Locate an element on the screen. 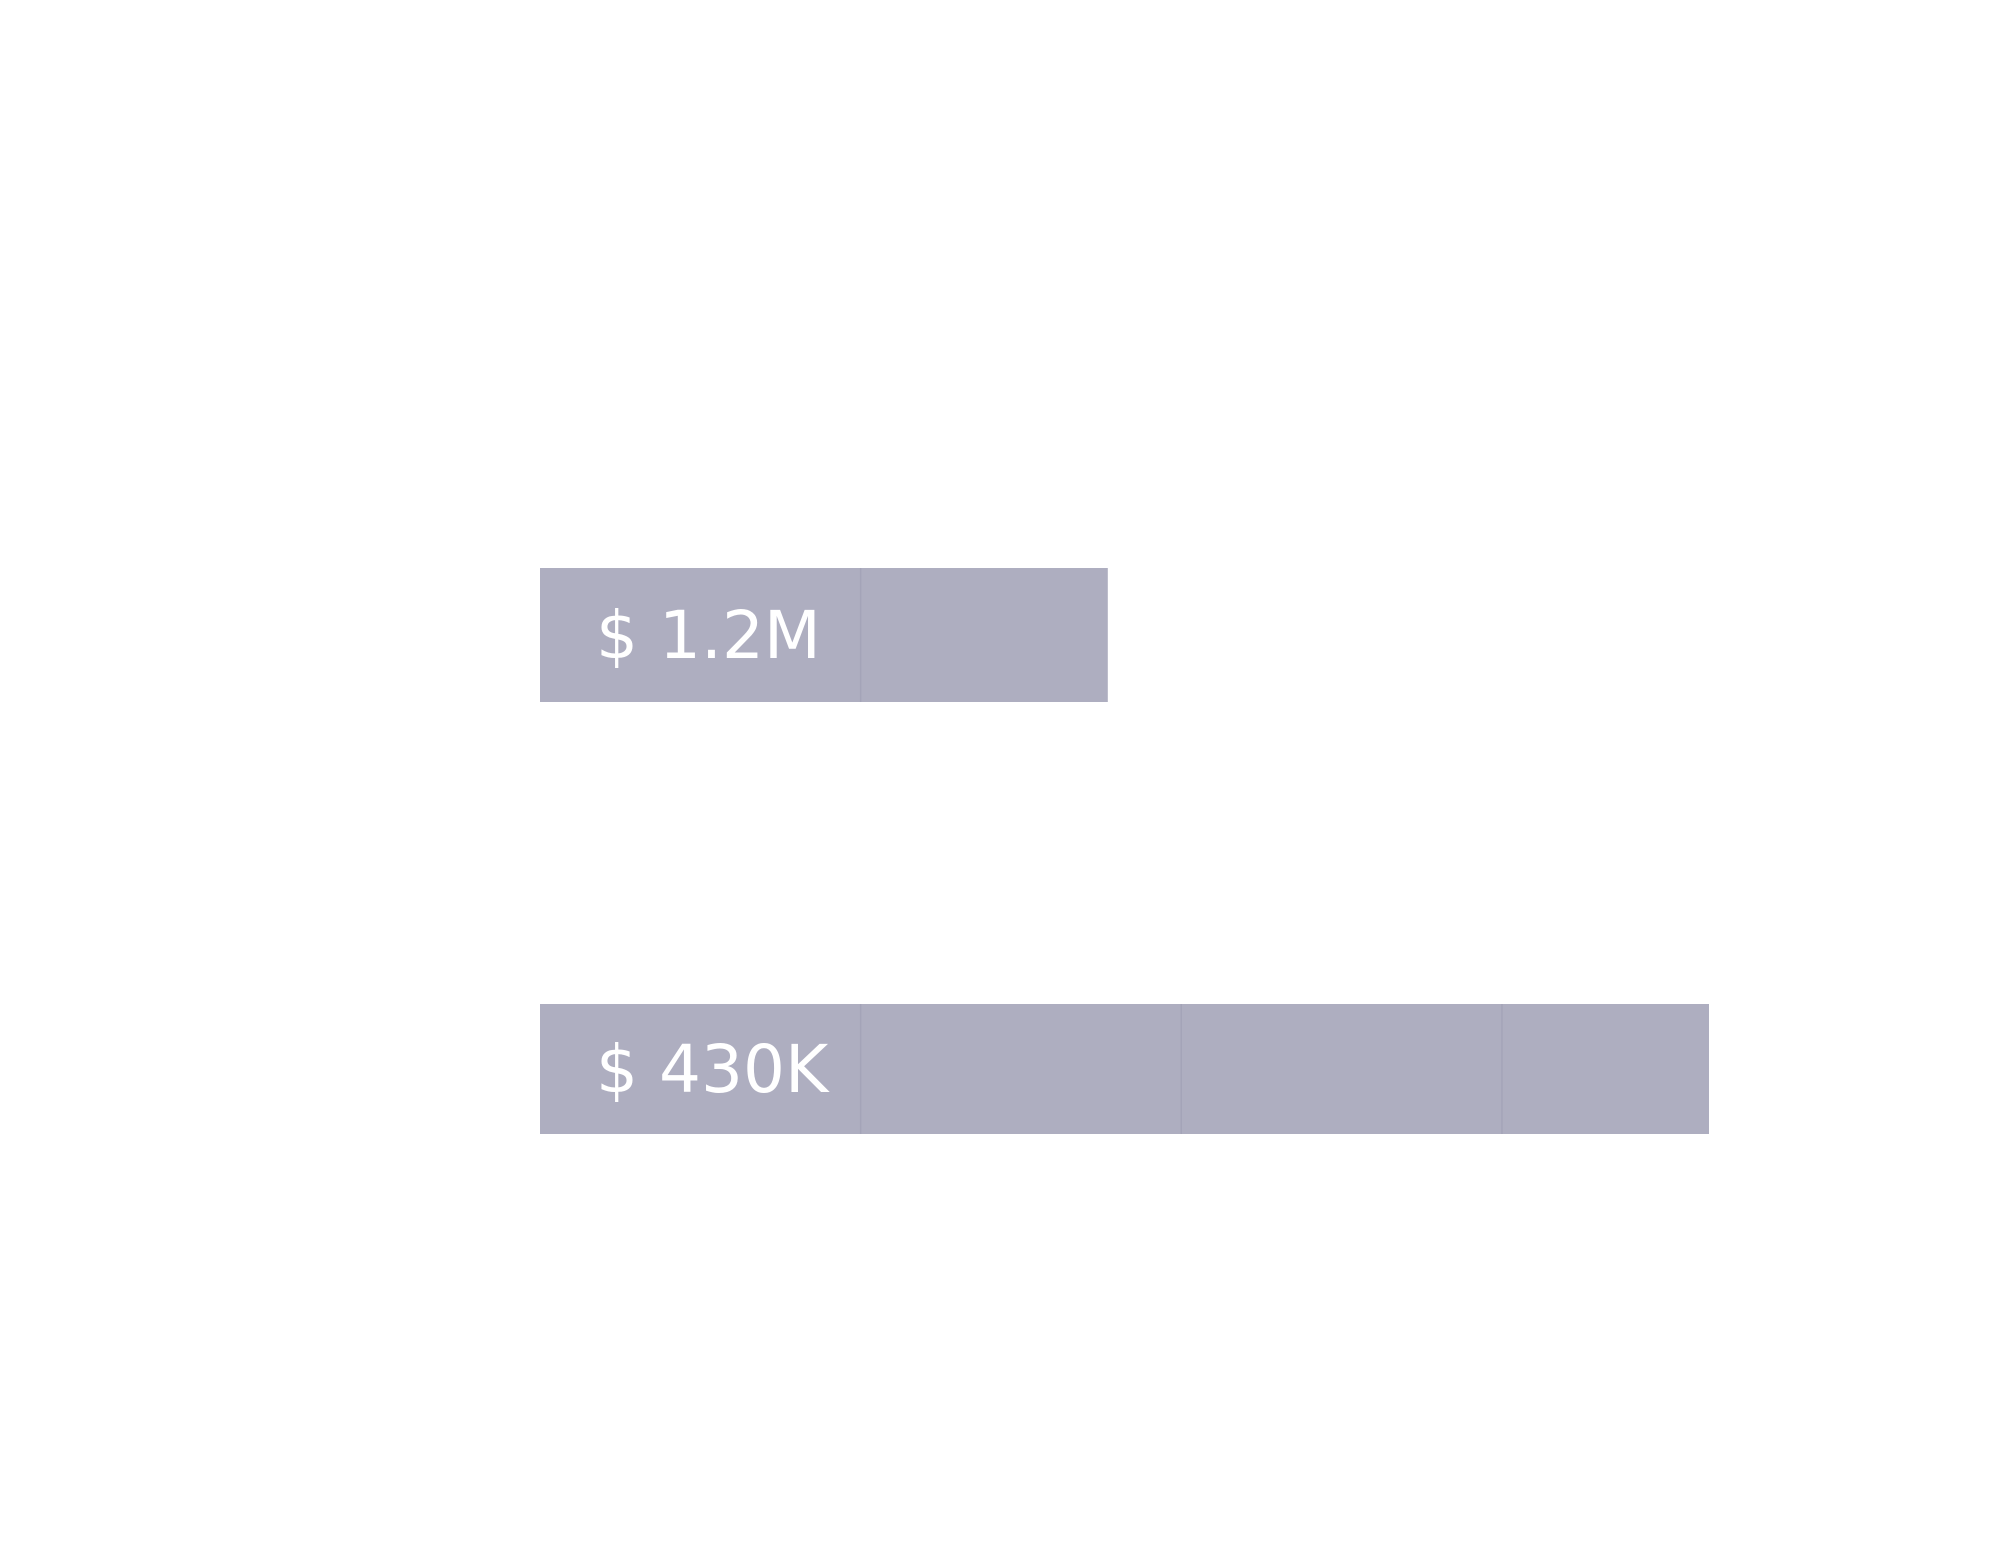 The image size is (2000, 1545). bar-value-label: $ 430K is located at coordinates (713, 1069).